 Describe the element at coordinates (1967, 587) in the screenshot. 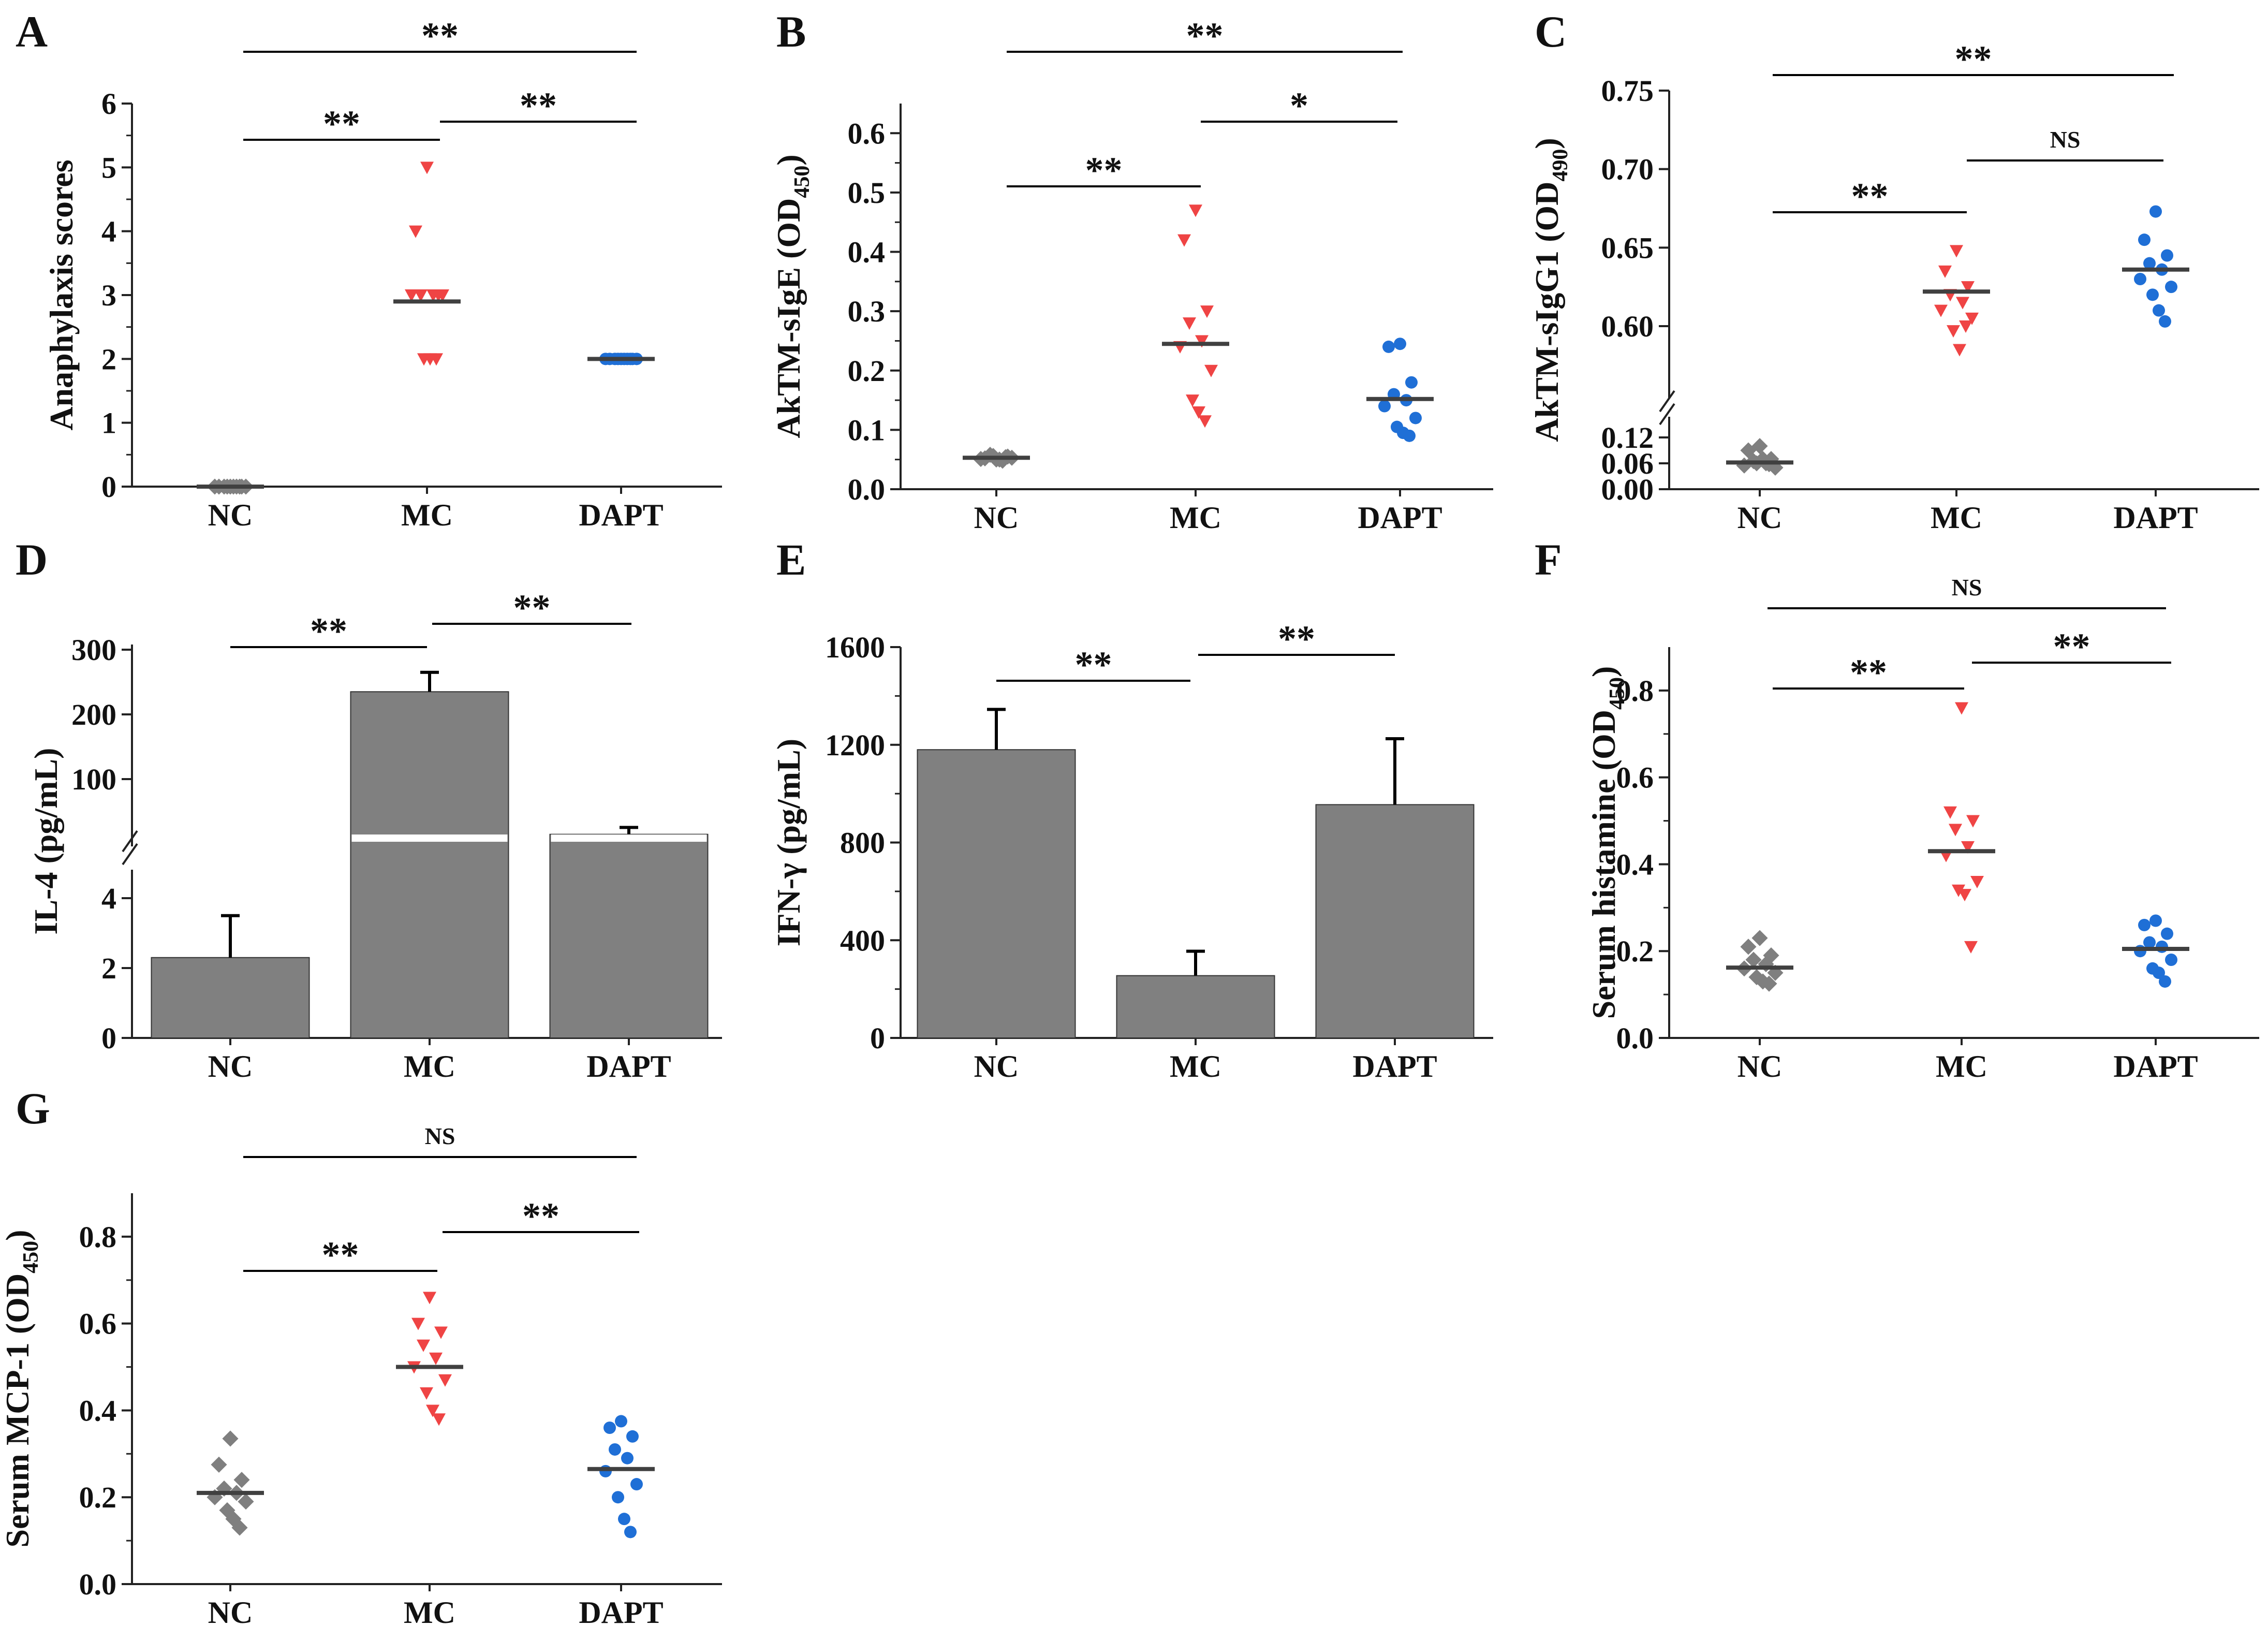

I see `panel-f-significance-label: NS` at that location.